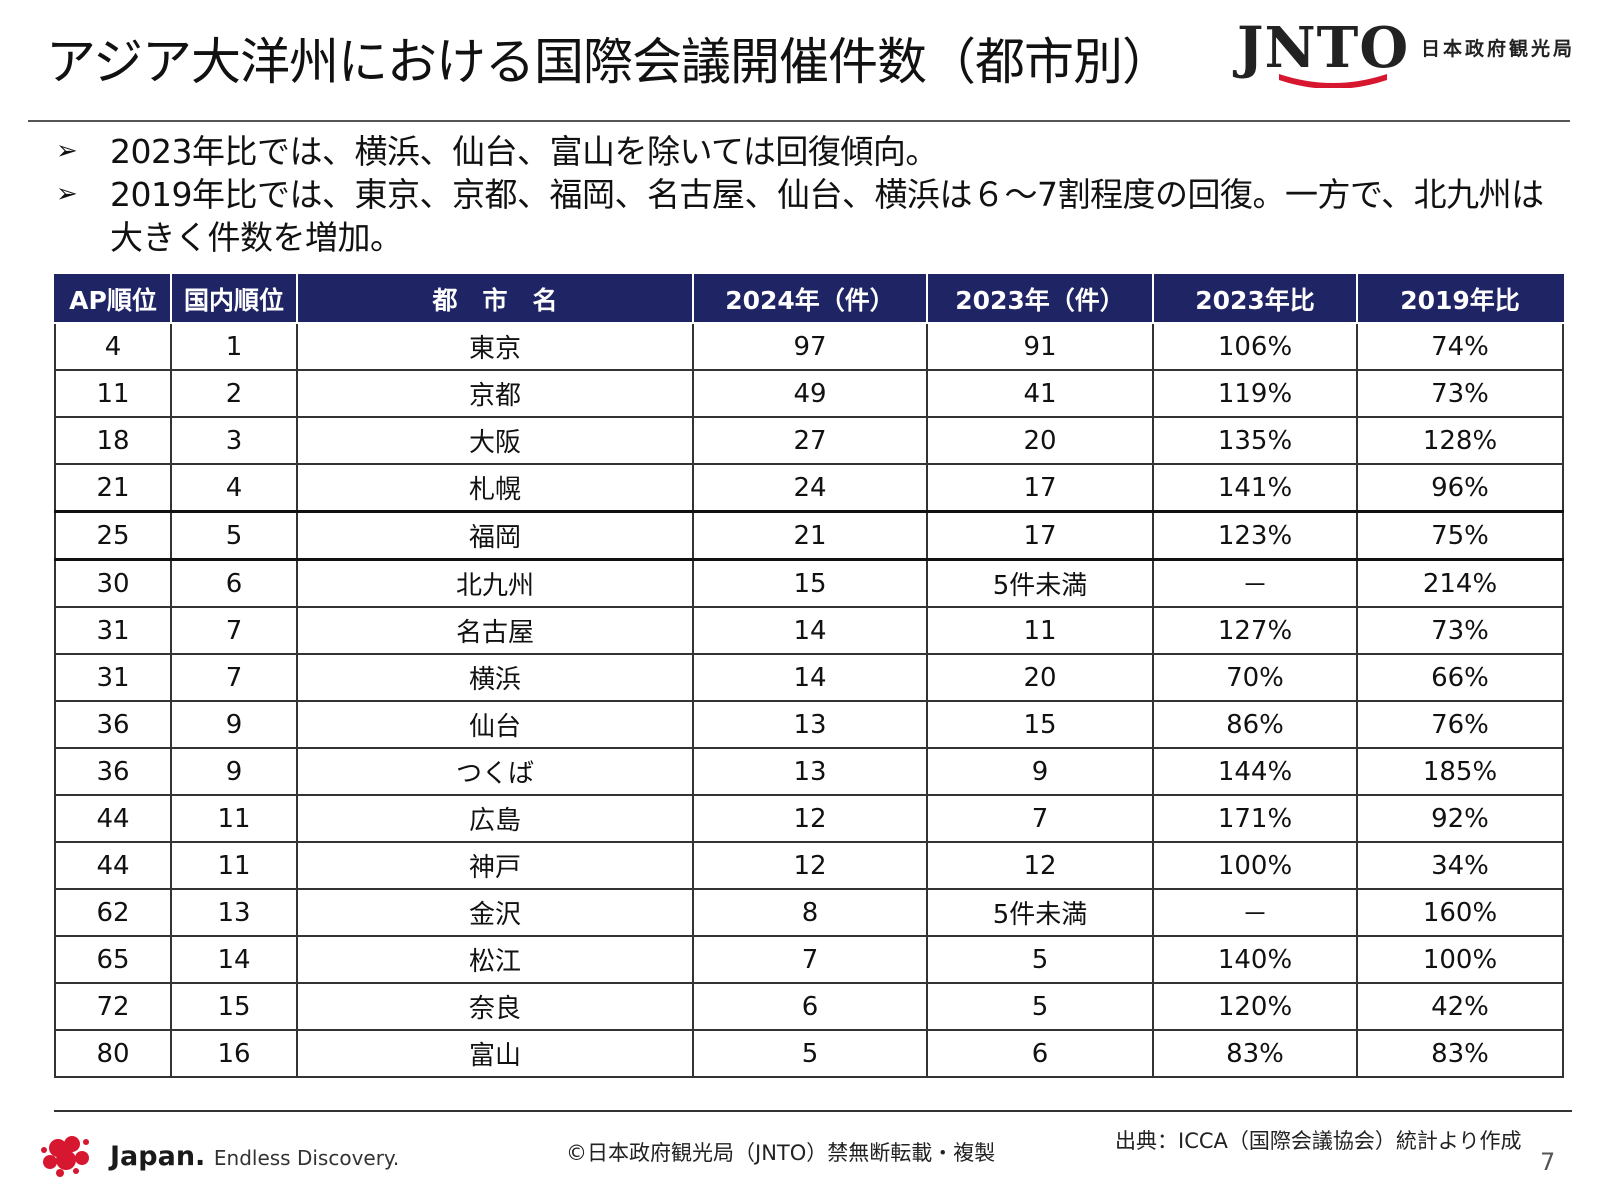 The image size is (1600, 1186). I want to click on bullet-item: ➢ 2023年比では、横浜、仙台、富山を除いては回復傾向。, so click(816, 151).